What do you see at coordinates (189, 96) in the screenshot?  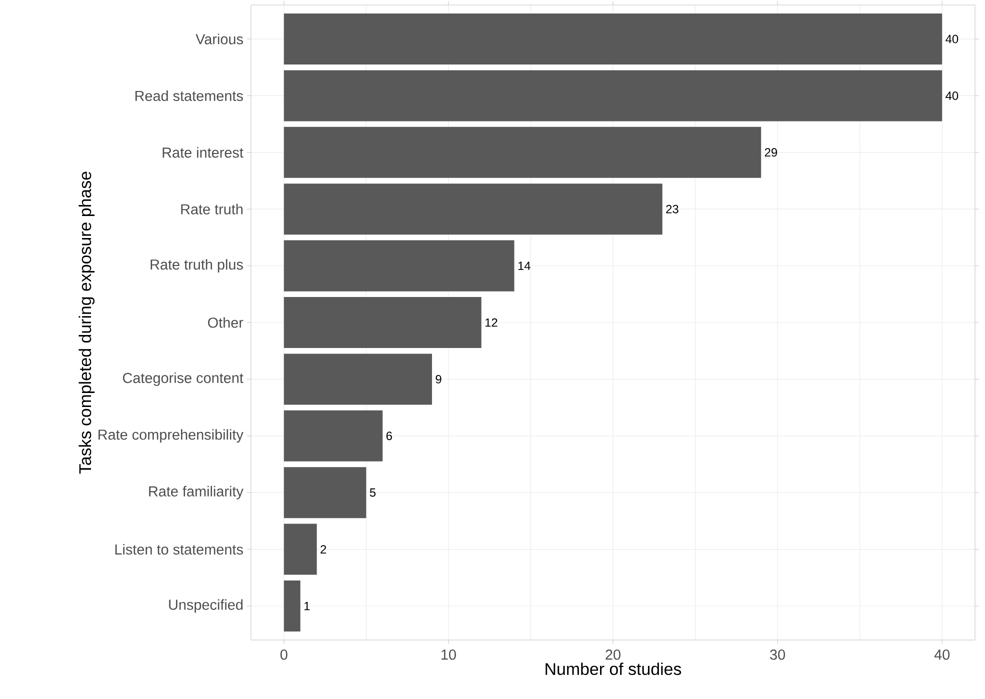 I see `y-tick-label: Read statements` at bounding box center [189, 96].